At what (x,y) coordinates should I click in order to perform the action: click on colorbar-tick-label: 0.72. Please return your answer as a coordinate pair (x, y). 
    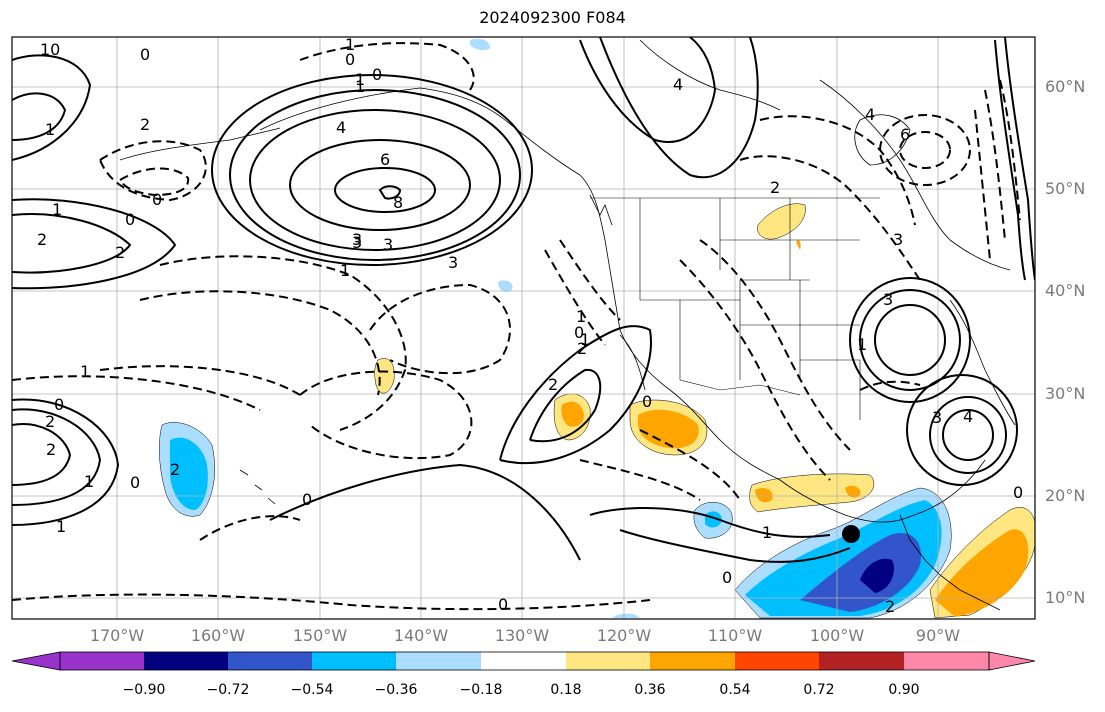
    Looking at the image, I should click on (819, 690).